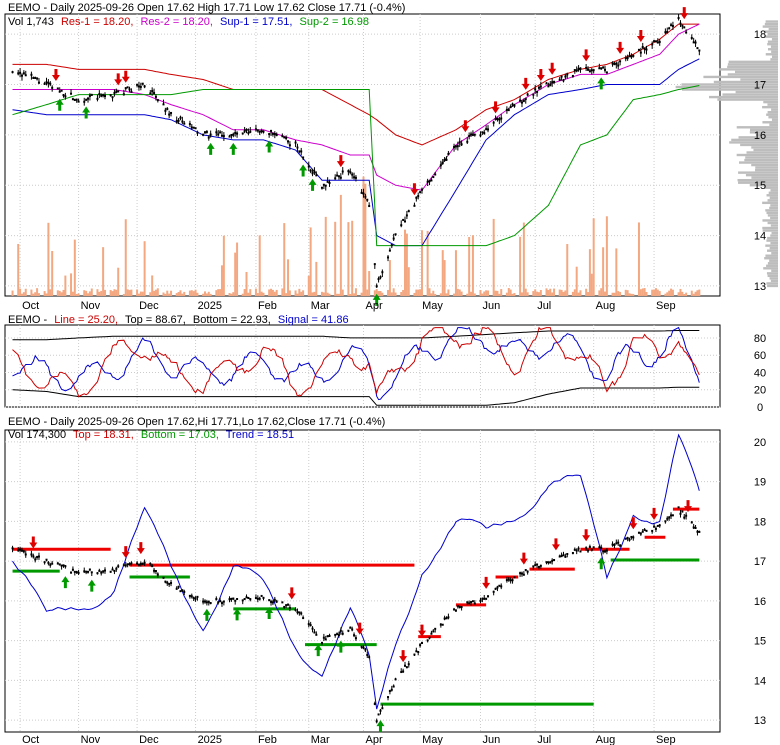  I want to click on y-tick-label: 18, so click(760, 522).